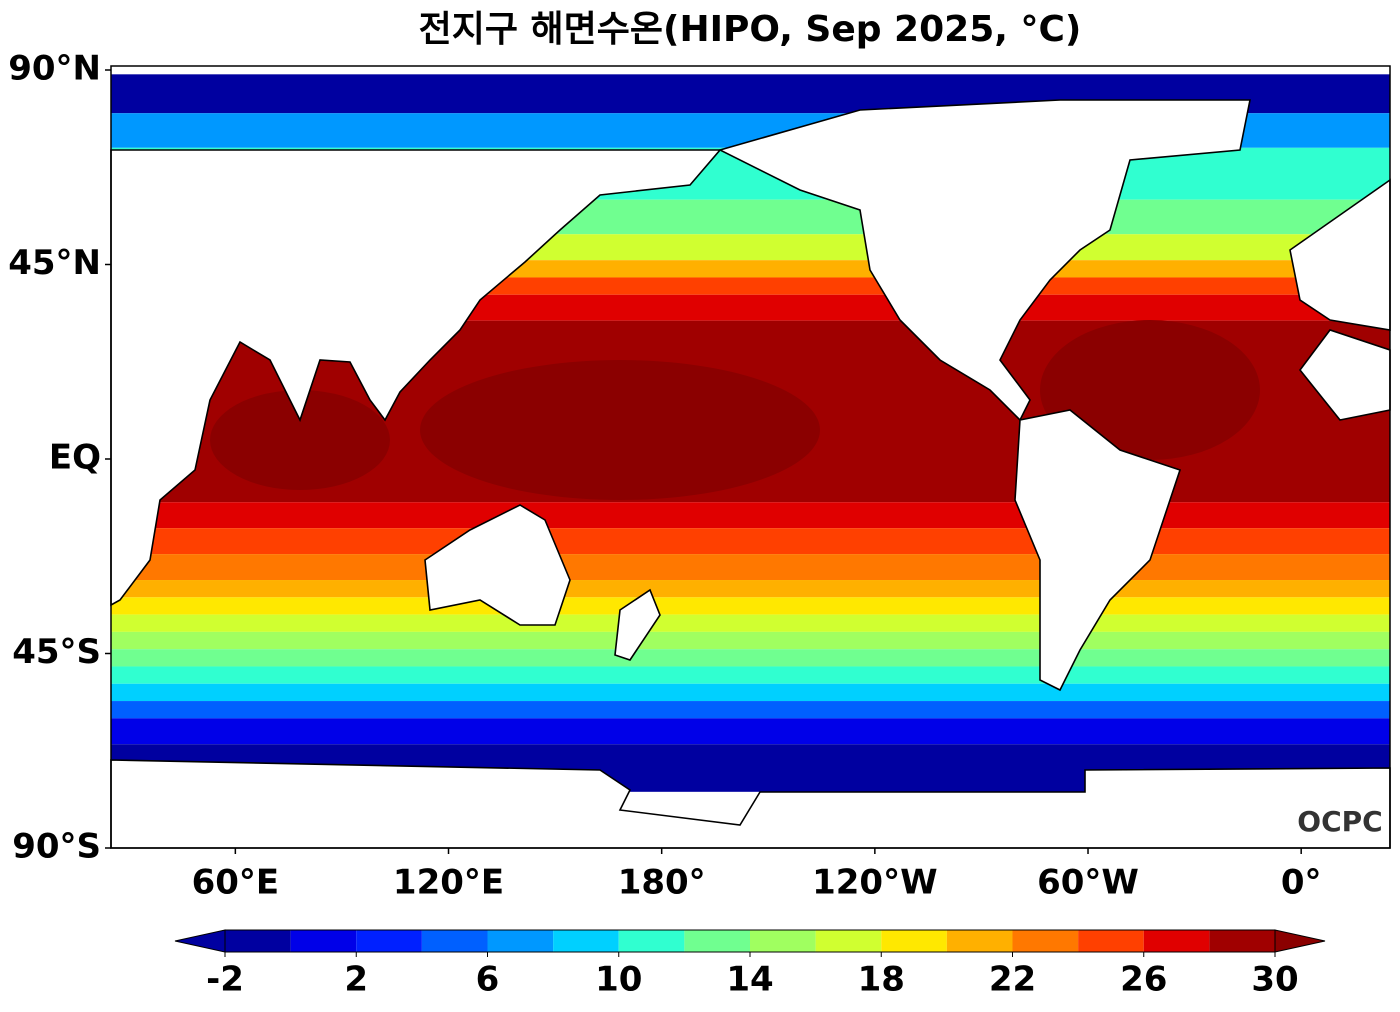 The width and height of the screenshot is (1400, 1012). Describe the element at coordinates (356, 980) in the screenshot. I see `colorbar-tick-label: 2` at that location.